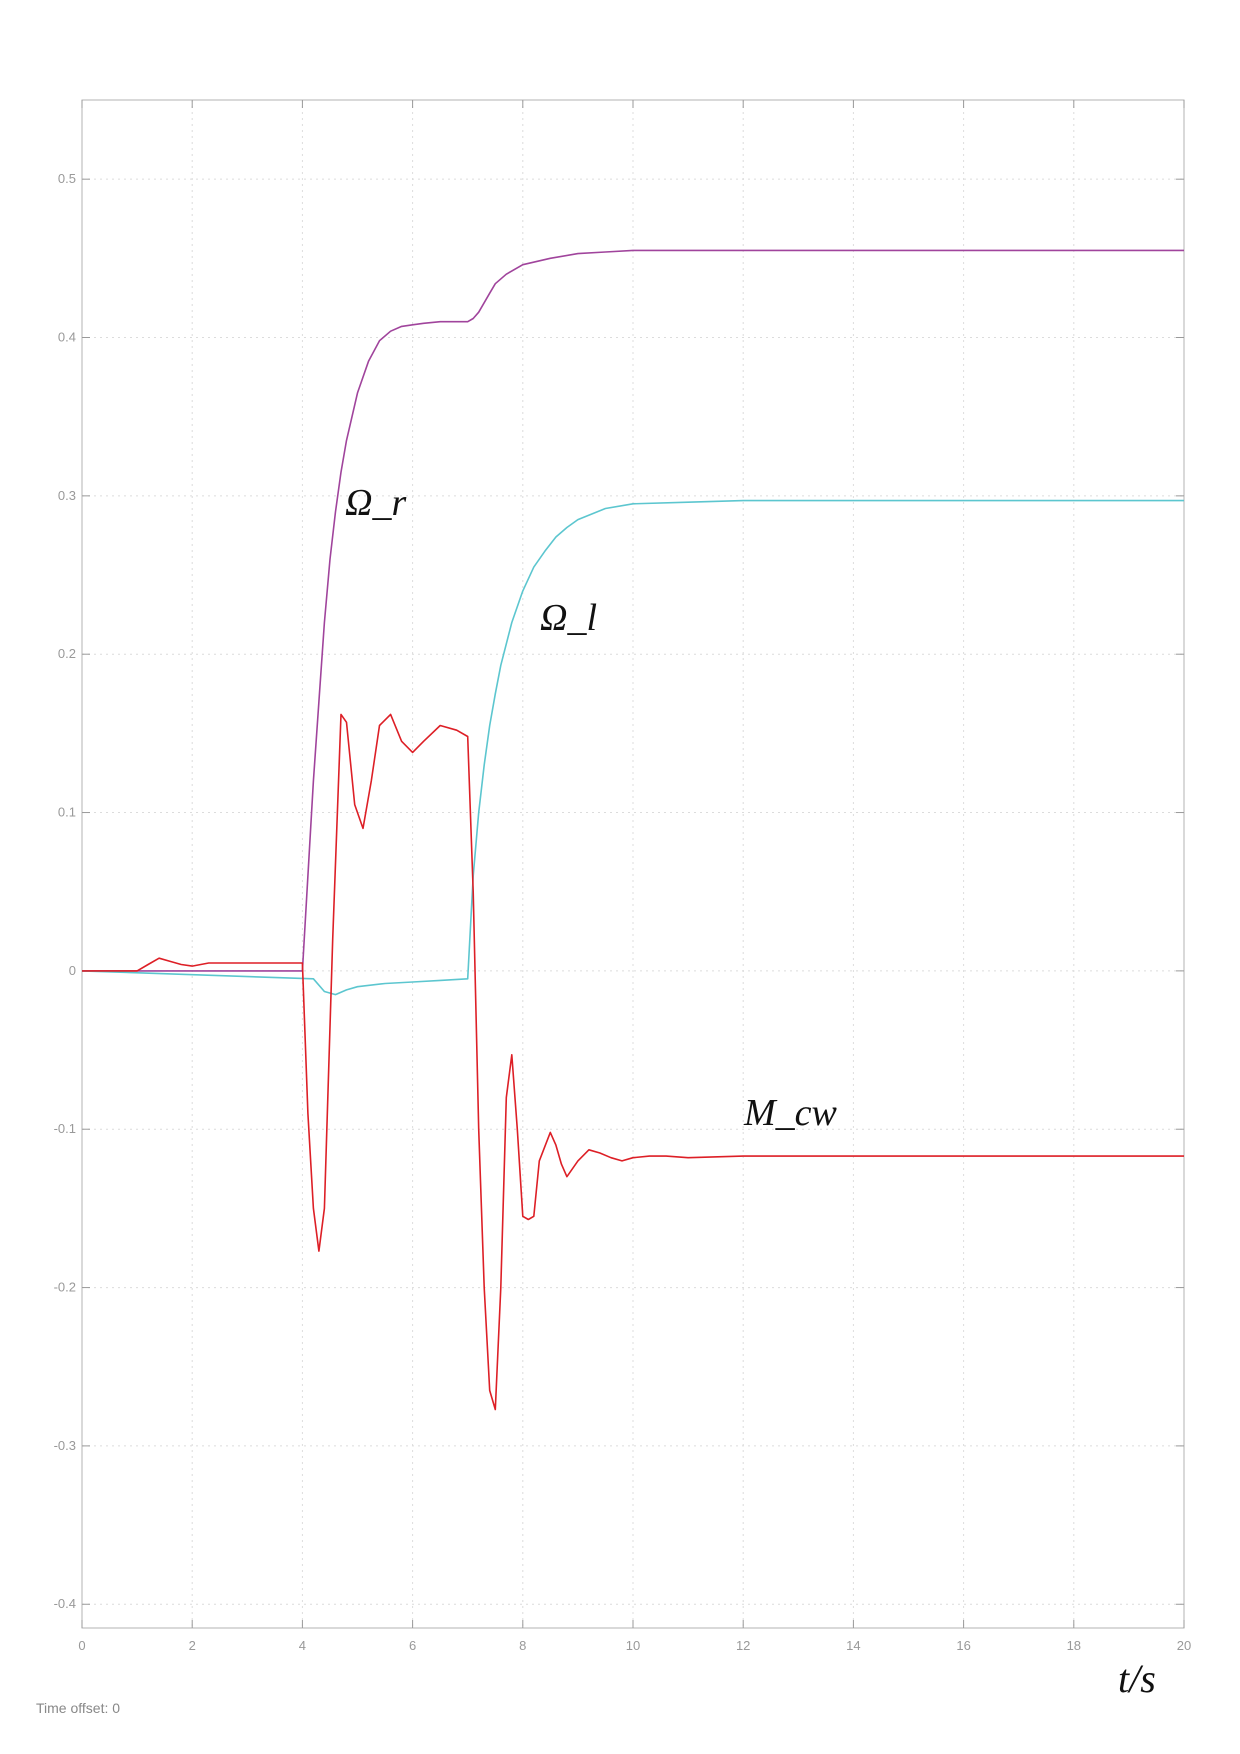  What do you see at coordinates (963, 1645) in the screenshot?
I see `x-tick-label: 16` at bounding box center [963, 1645].